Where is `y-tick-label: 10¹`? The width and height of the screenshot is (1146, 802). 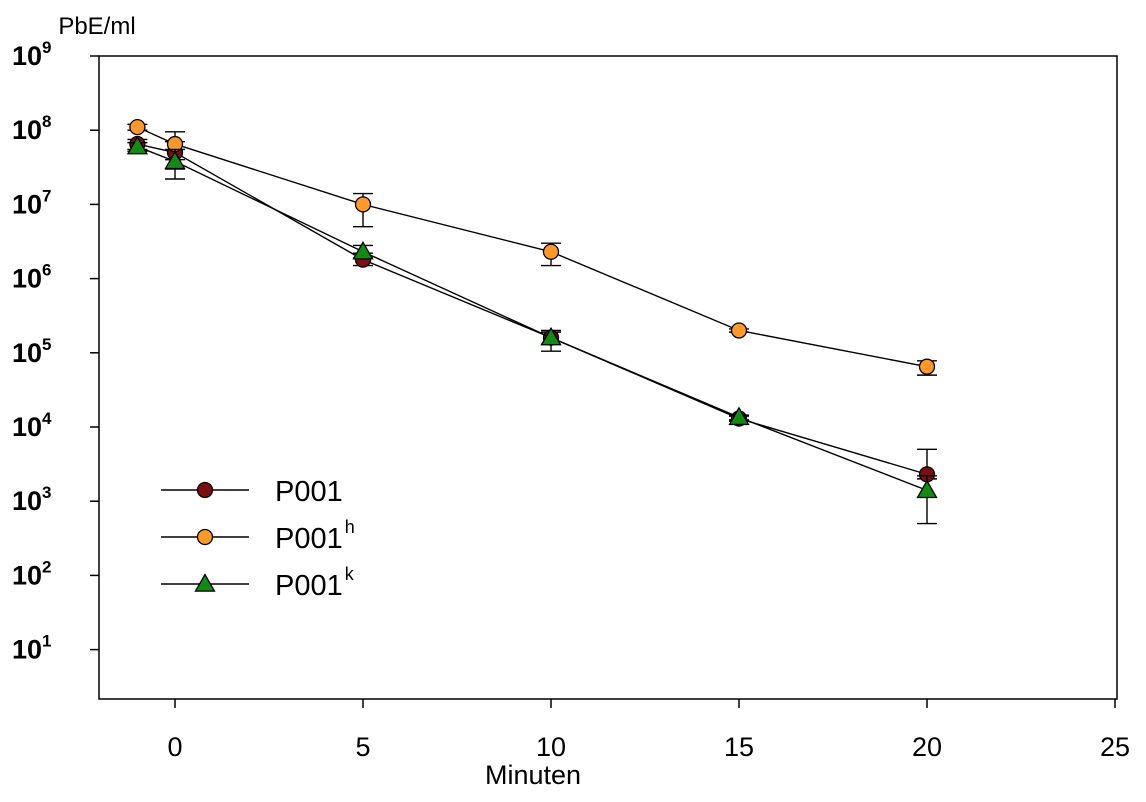
y-tick-label: 10¹ is located at coordinates (32, 648).